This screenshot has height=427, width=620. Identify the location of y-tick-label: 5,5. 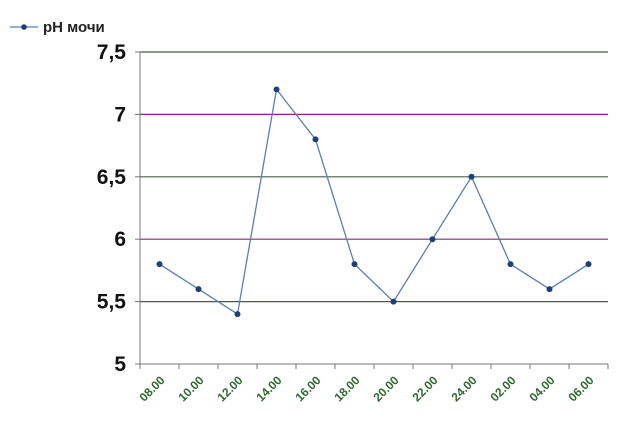
(112, 302).